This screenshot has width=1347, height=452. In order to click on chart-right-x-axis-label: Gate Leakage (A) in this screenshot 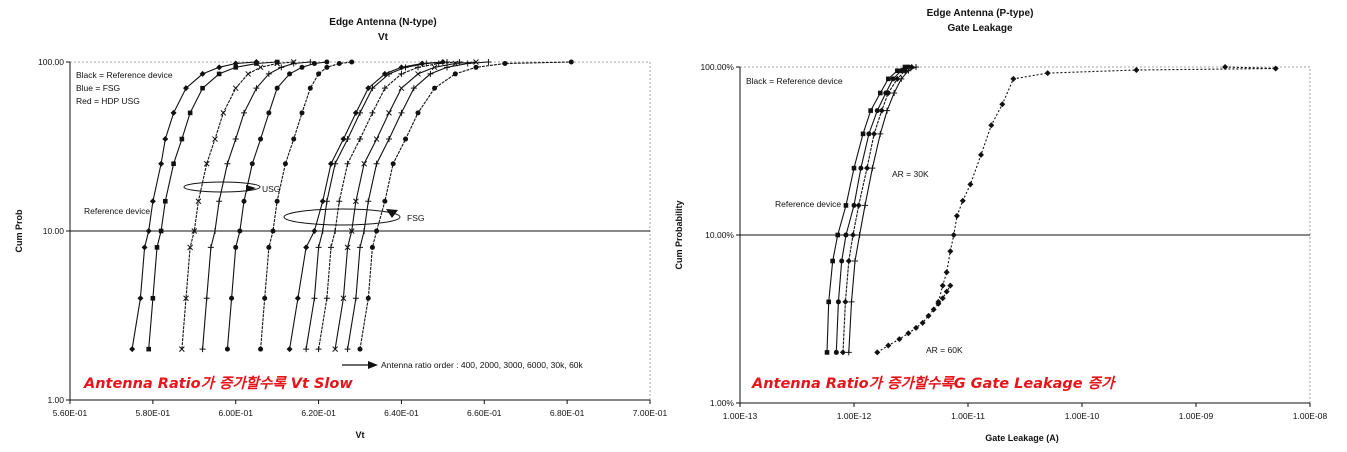, I will do `click(1022, 438)`.